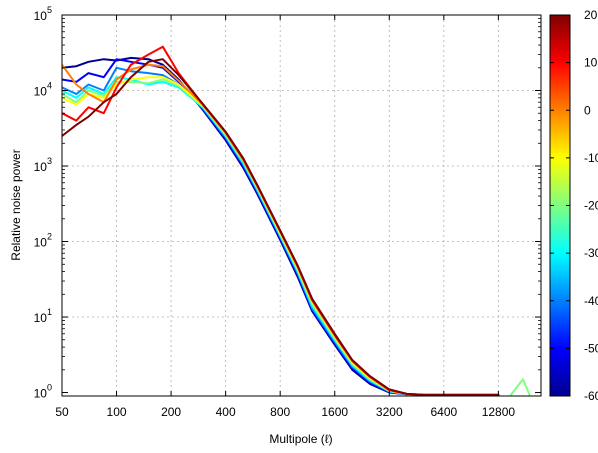  Describe the element at coordinates (43, 241) in the screenshot. I see `y-tick-label: 10²` at that location.